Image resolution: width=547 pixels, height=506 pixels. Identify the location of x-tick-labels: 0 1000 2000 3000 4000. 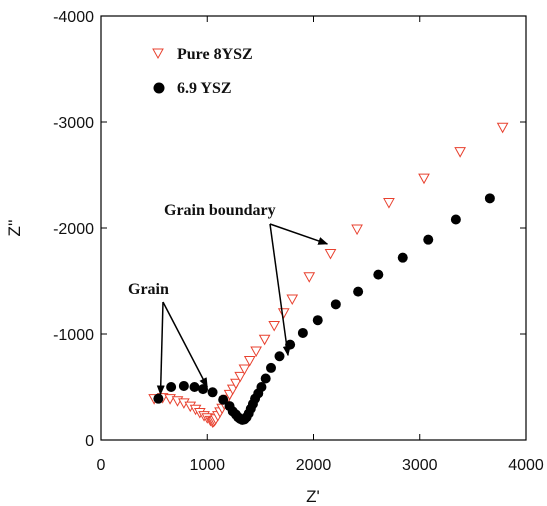
(320, 465).